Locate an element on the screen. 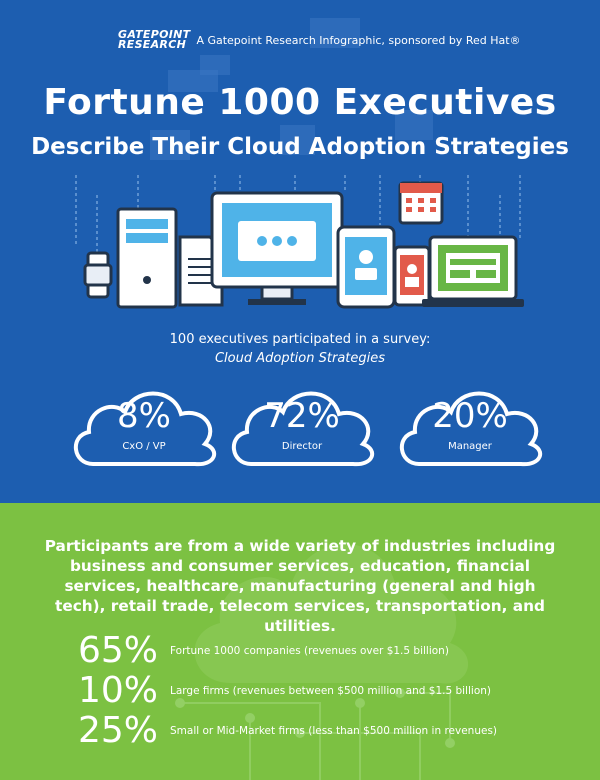  calendar-icon is located at coordinates (421, 203).